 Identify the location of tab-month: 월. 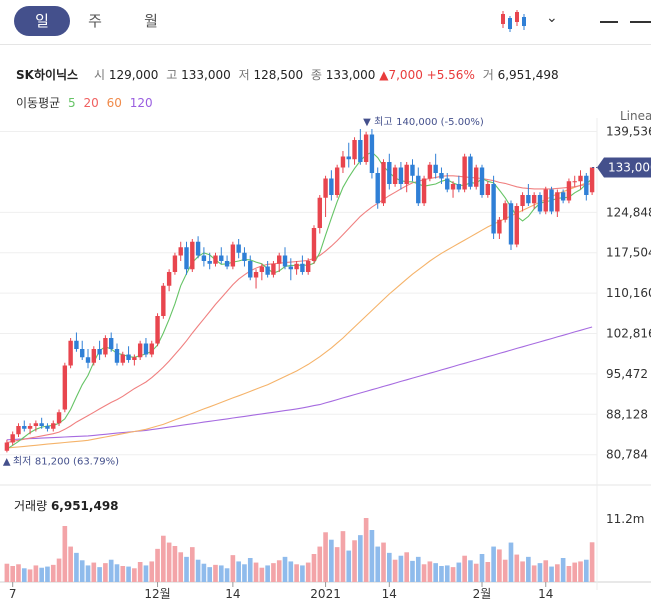
(151, 21).